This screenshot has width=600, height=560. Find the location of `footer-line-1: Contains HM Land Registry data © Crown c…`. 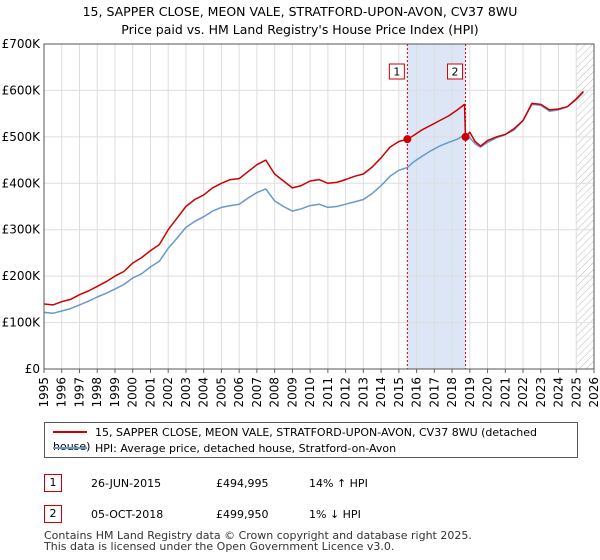

footer-line-1: Contains HM Land Registry data © Crown c… is located at coordinates (258, 535).